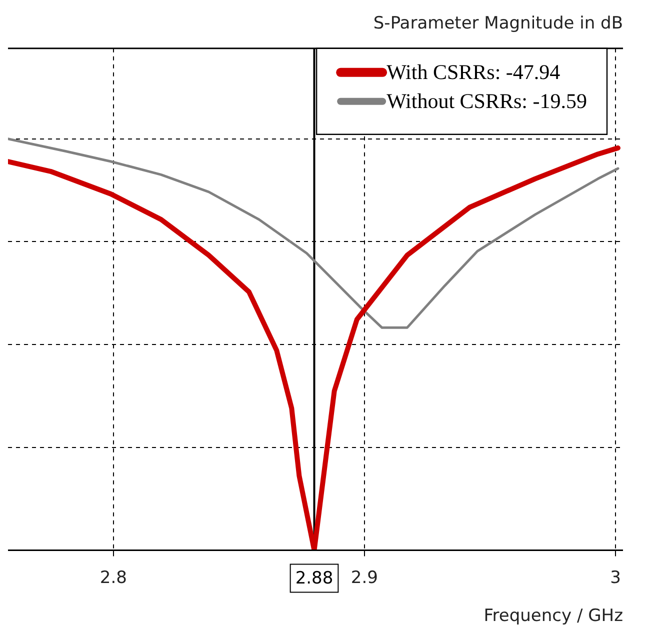 The height and width of the screenshot is (635, 645). What do you see at coordinates (487, 100) in the screenshot?
I see `legend-label: Without CSRRs: -19.59` at bounding box center [487, 100].